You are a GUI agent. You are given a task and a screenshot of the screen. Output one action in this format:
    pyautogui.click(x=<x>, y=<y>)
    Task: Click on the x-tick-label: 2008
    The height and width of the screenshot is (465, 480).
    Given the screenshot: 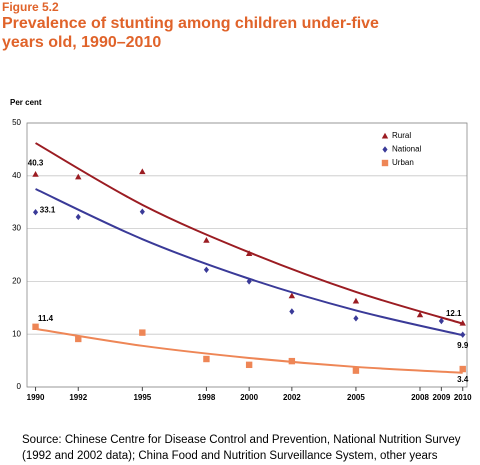 What is the action you would take?
    pyautogui.click(x=420, y=397)
    